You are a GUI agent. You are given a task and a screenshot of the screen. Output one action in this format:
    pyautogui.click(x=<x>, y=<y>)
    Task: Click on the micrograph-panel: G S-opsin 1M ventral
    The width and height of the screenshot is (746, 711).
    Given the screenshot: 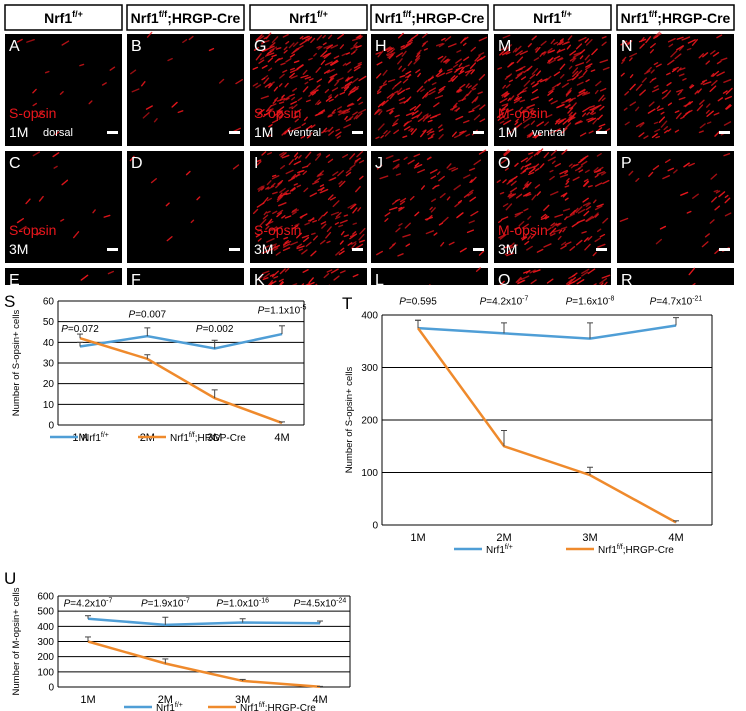 What is the action you would take?
    pyautogui.click(x=308, y=89)
    